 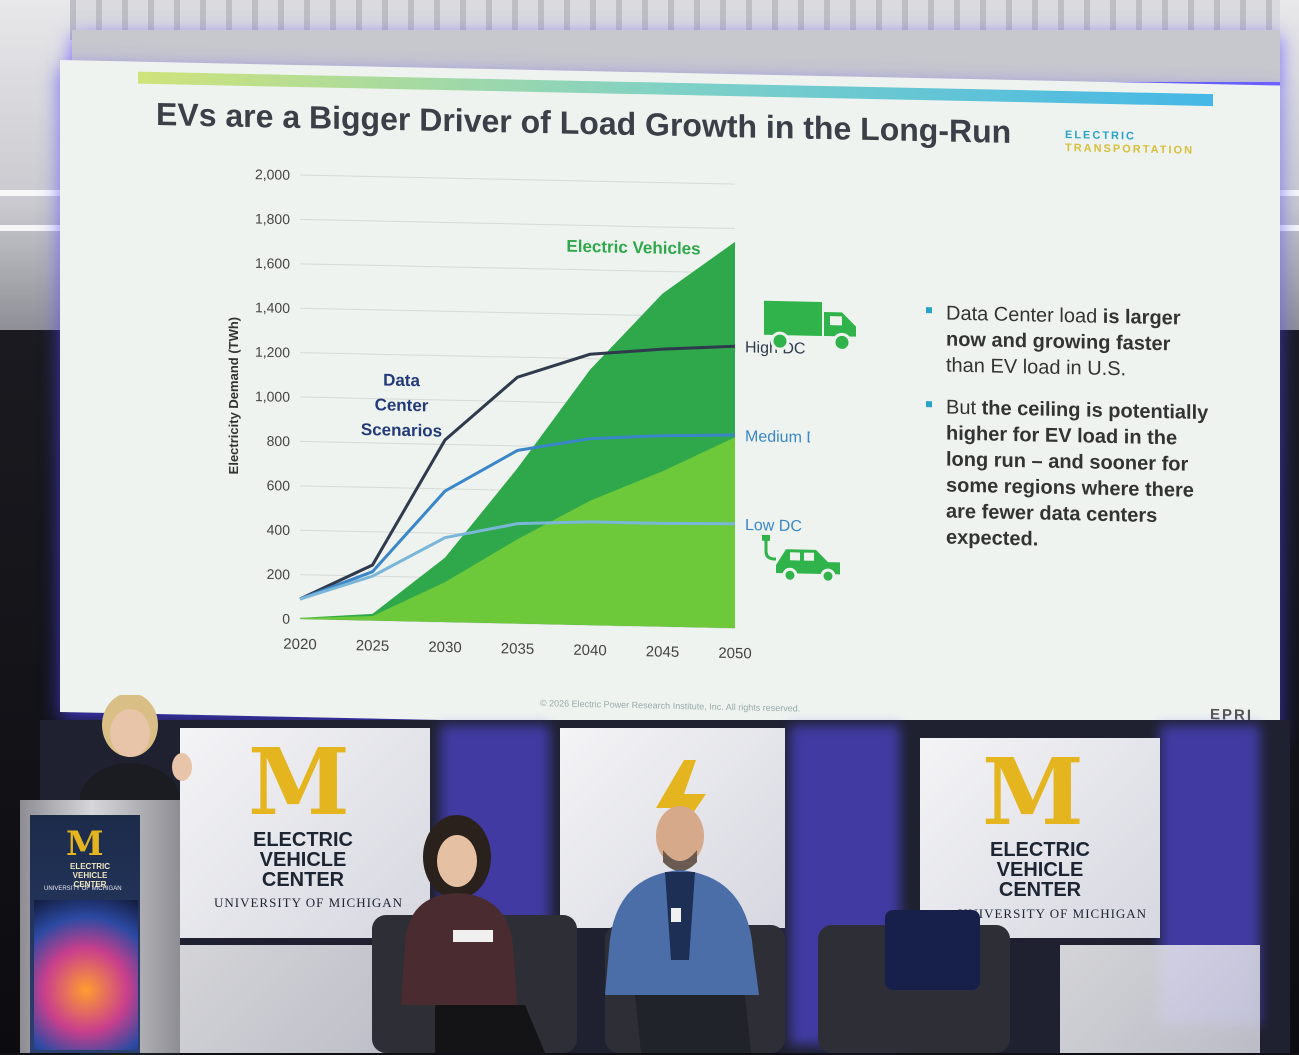 What do you see at coordinates (1062, 436) in the screenshot?
I see `bullet-2-part-3: higher for EV load in the` at bounding box center [1062, 436].